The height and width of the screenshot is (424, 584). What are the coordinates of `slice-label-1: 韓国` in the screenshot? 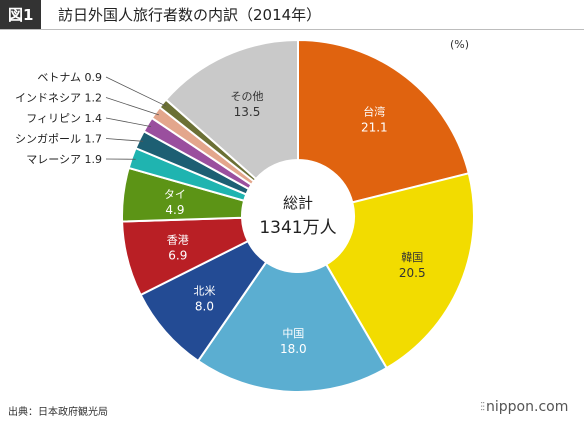 It's located at (412, 257).